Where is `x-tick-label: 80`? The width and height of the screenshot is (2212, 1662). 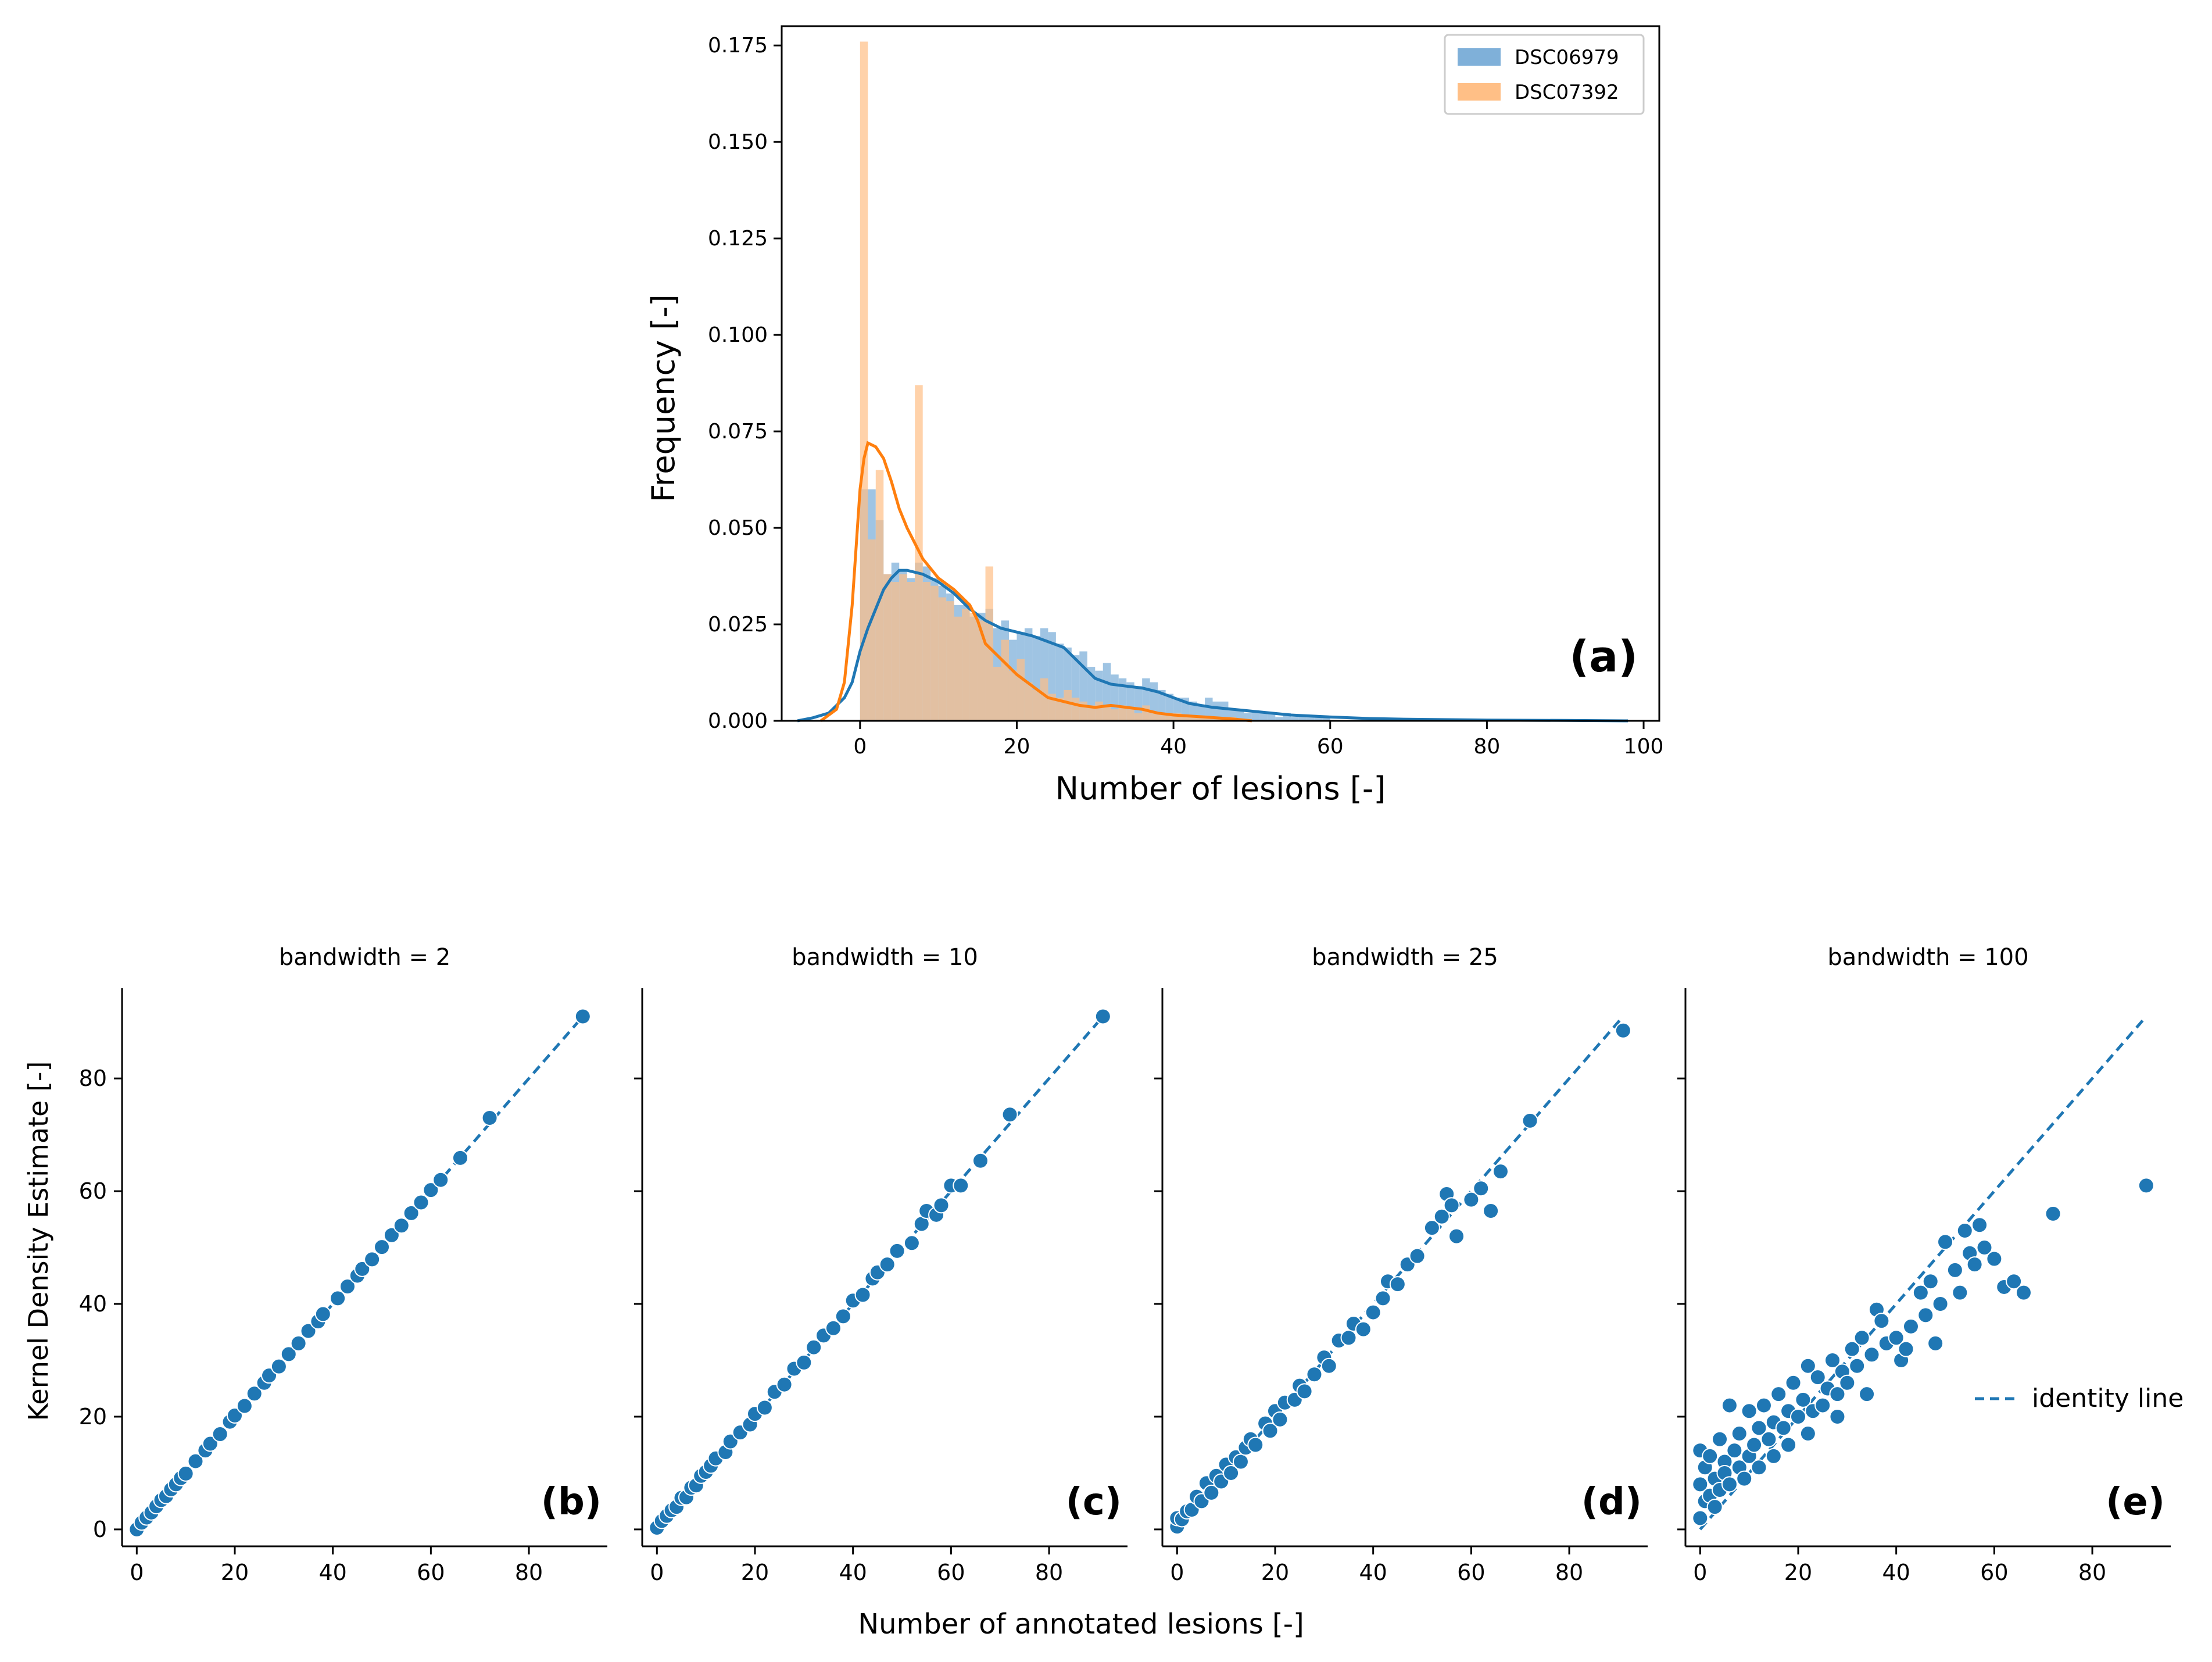
x-tick-label: 80 is located at coordinates (529, 1573).